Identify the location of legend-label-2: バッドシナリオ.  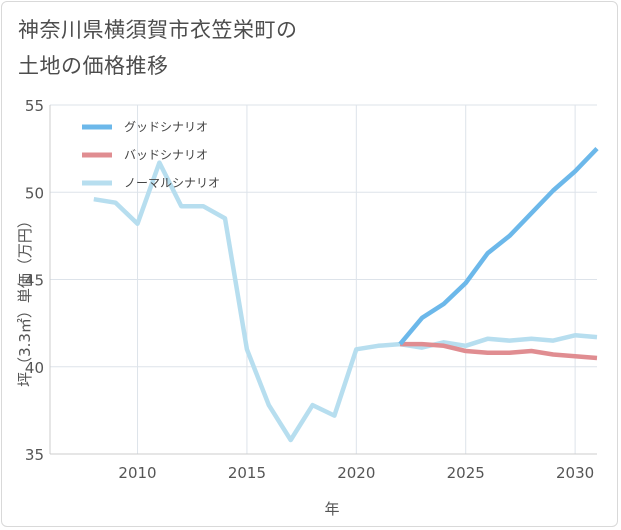
(166, 155).